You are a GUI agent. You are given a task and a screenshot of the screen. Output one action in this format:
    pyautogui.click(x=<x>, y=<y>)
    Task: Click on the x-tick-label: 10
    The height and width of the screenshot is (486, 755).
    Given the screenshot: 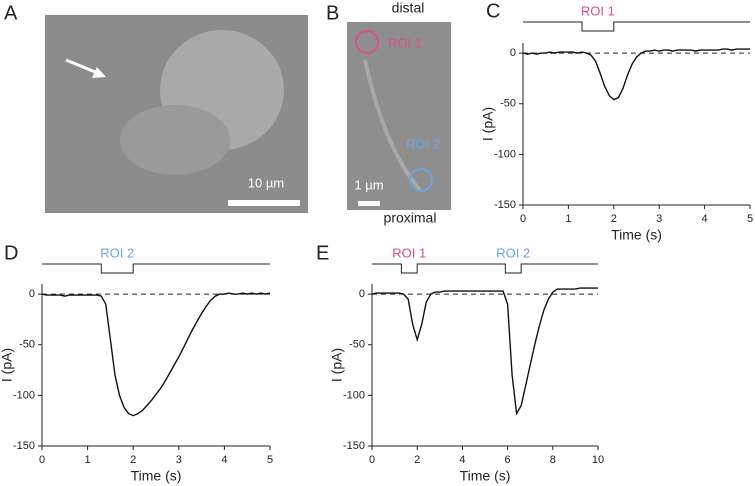 What is the action you would take?
    pyautogui.click(x=598, y=460)
    